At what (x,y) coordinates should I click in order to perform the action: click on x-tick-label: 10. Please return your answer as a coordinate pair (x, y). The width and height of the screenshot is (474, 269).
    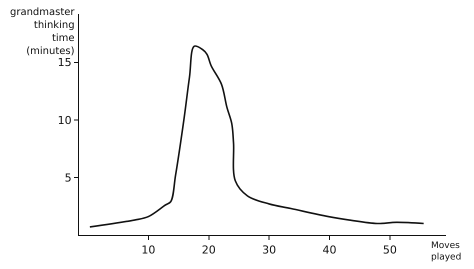
    Looking at the image, I should click on (148, 249).